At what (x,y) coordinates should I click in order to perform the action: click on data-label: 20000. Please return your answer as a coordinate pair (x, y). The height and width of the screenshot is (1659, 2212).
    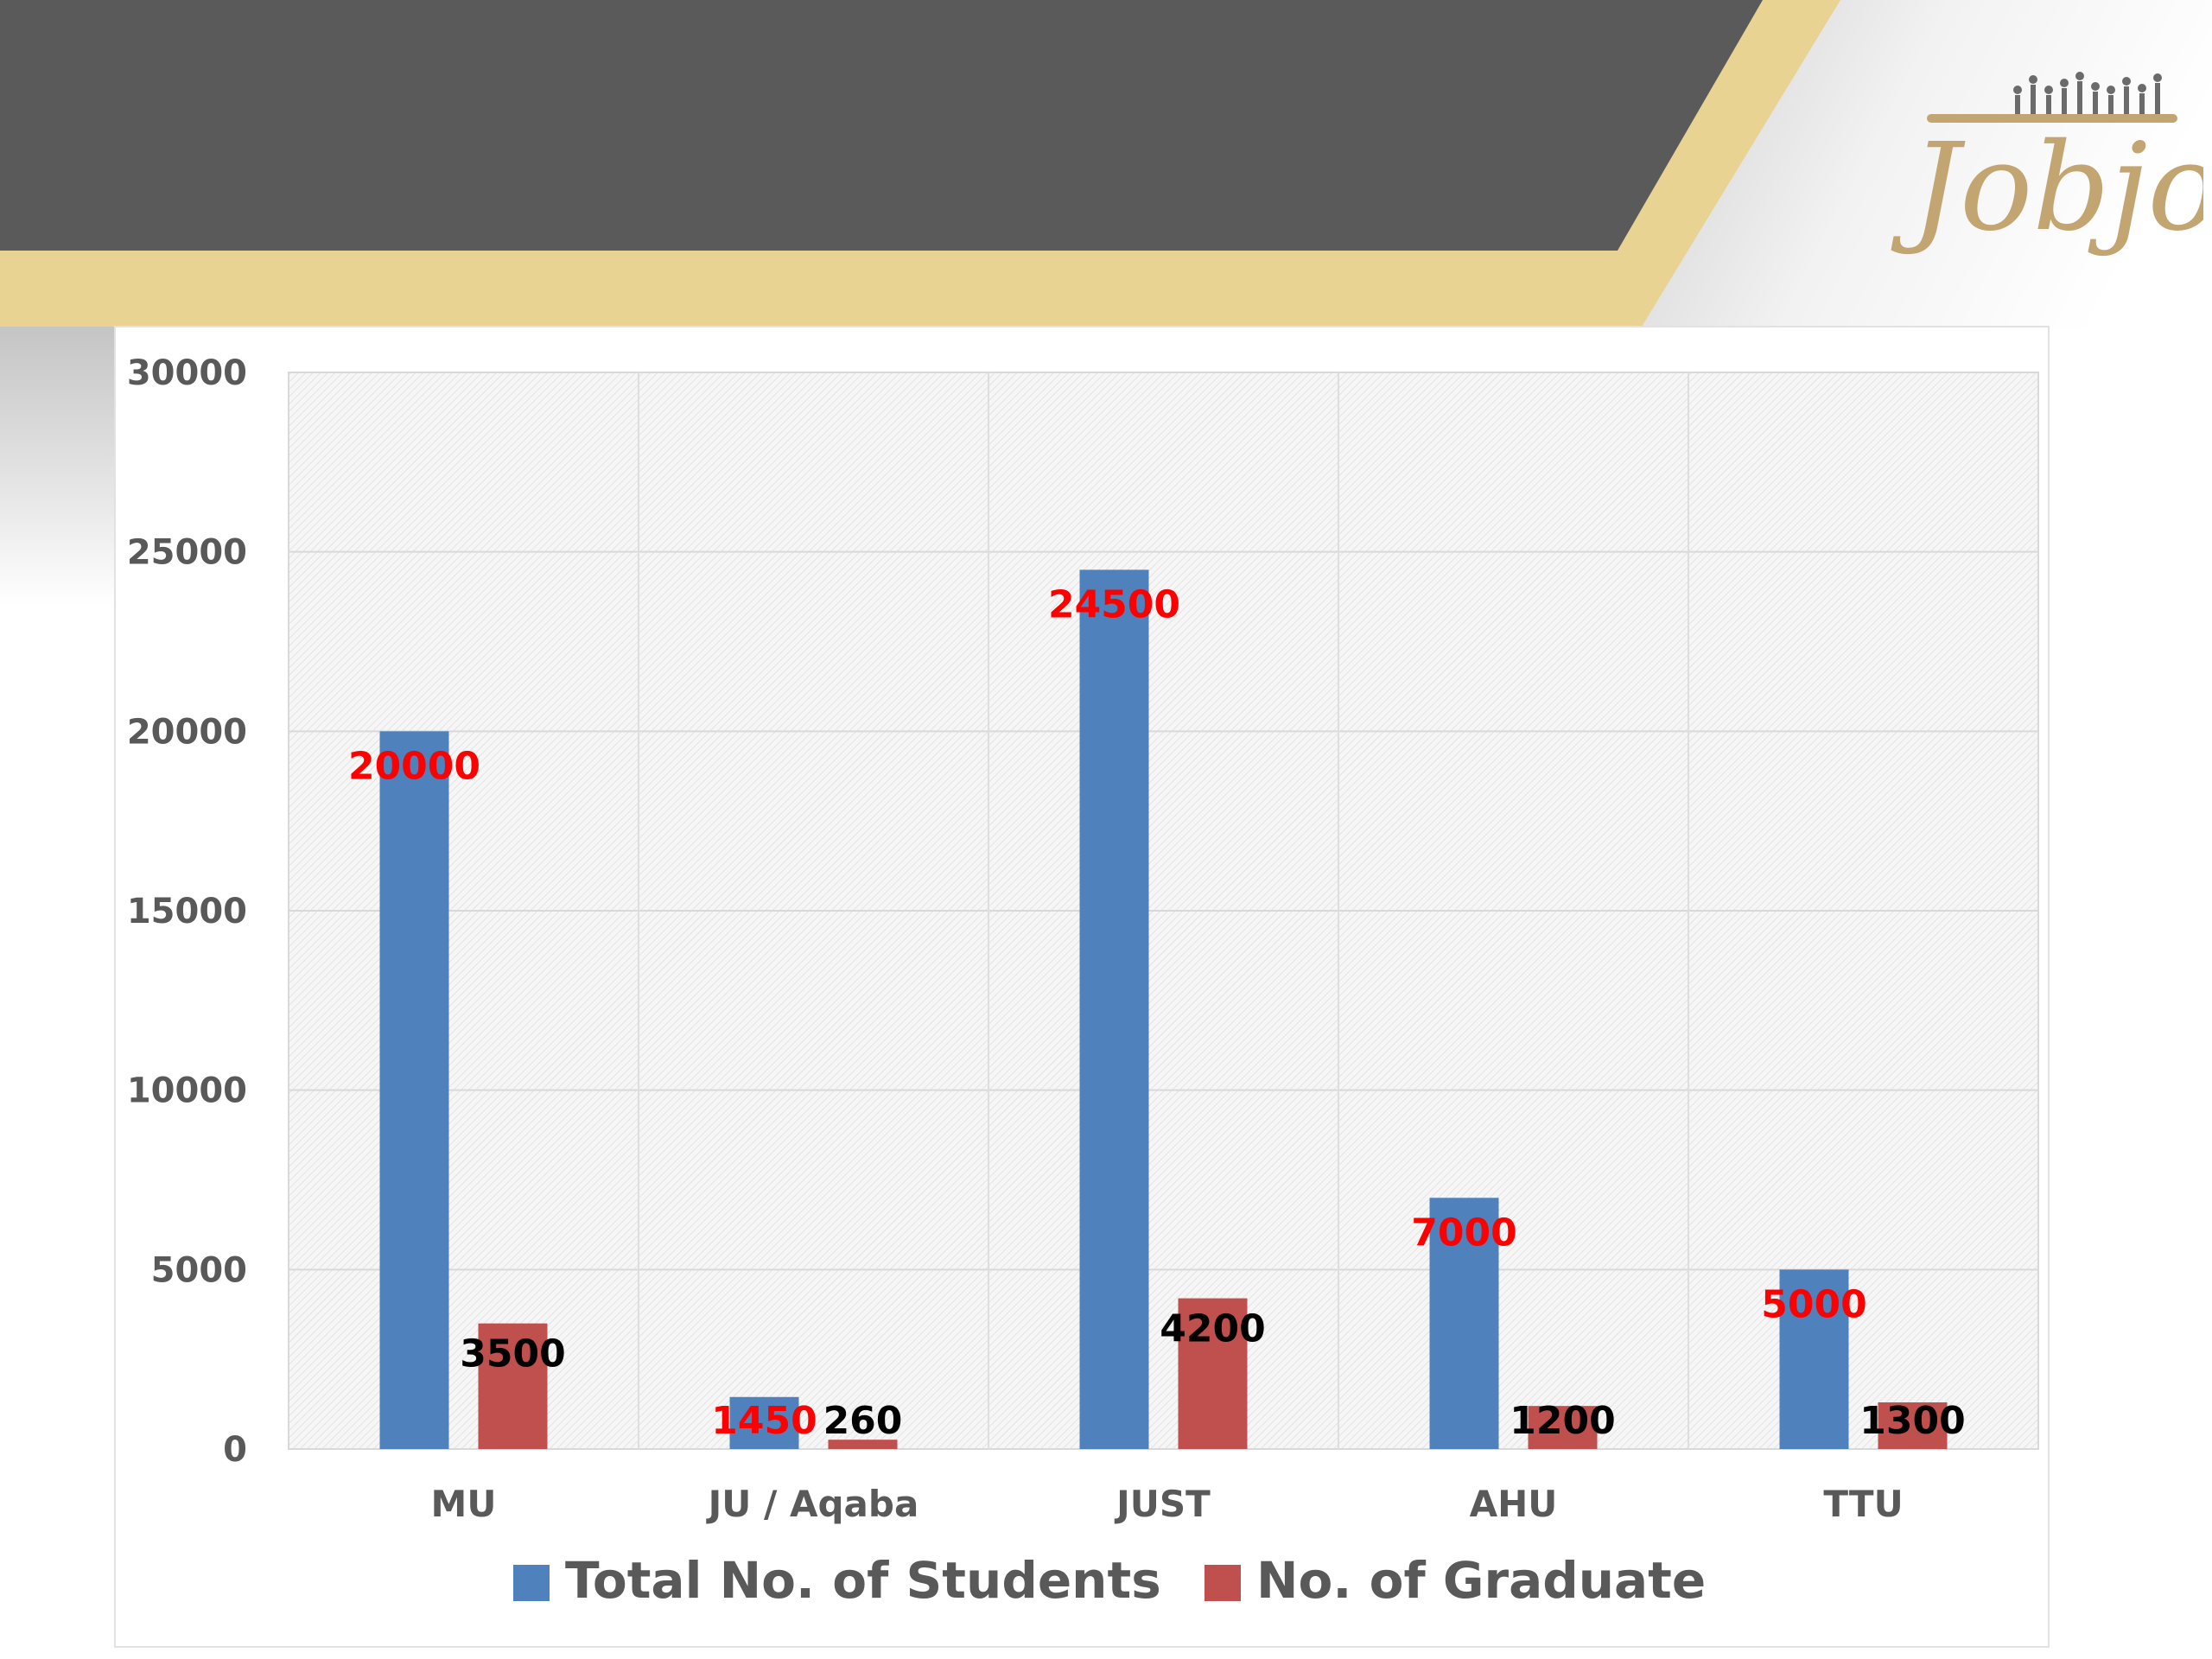
    Looking at the image, I should click on (414, 766).